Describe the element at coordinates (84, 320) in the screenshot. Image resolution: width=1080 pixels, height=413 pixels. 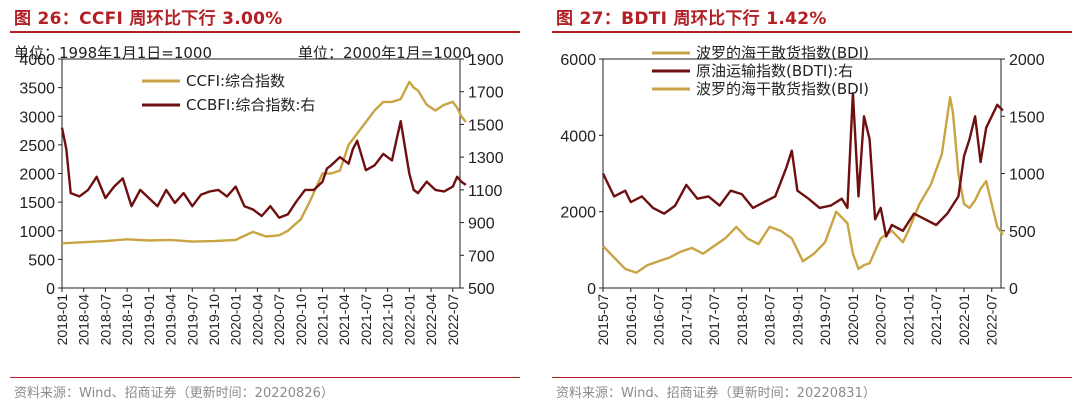
I see `x-tick-label: 2018-04` at that location.